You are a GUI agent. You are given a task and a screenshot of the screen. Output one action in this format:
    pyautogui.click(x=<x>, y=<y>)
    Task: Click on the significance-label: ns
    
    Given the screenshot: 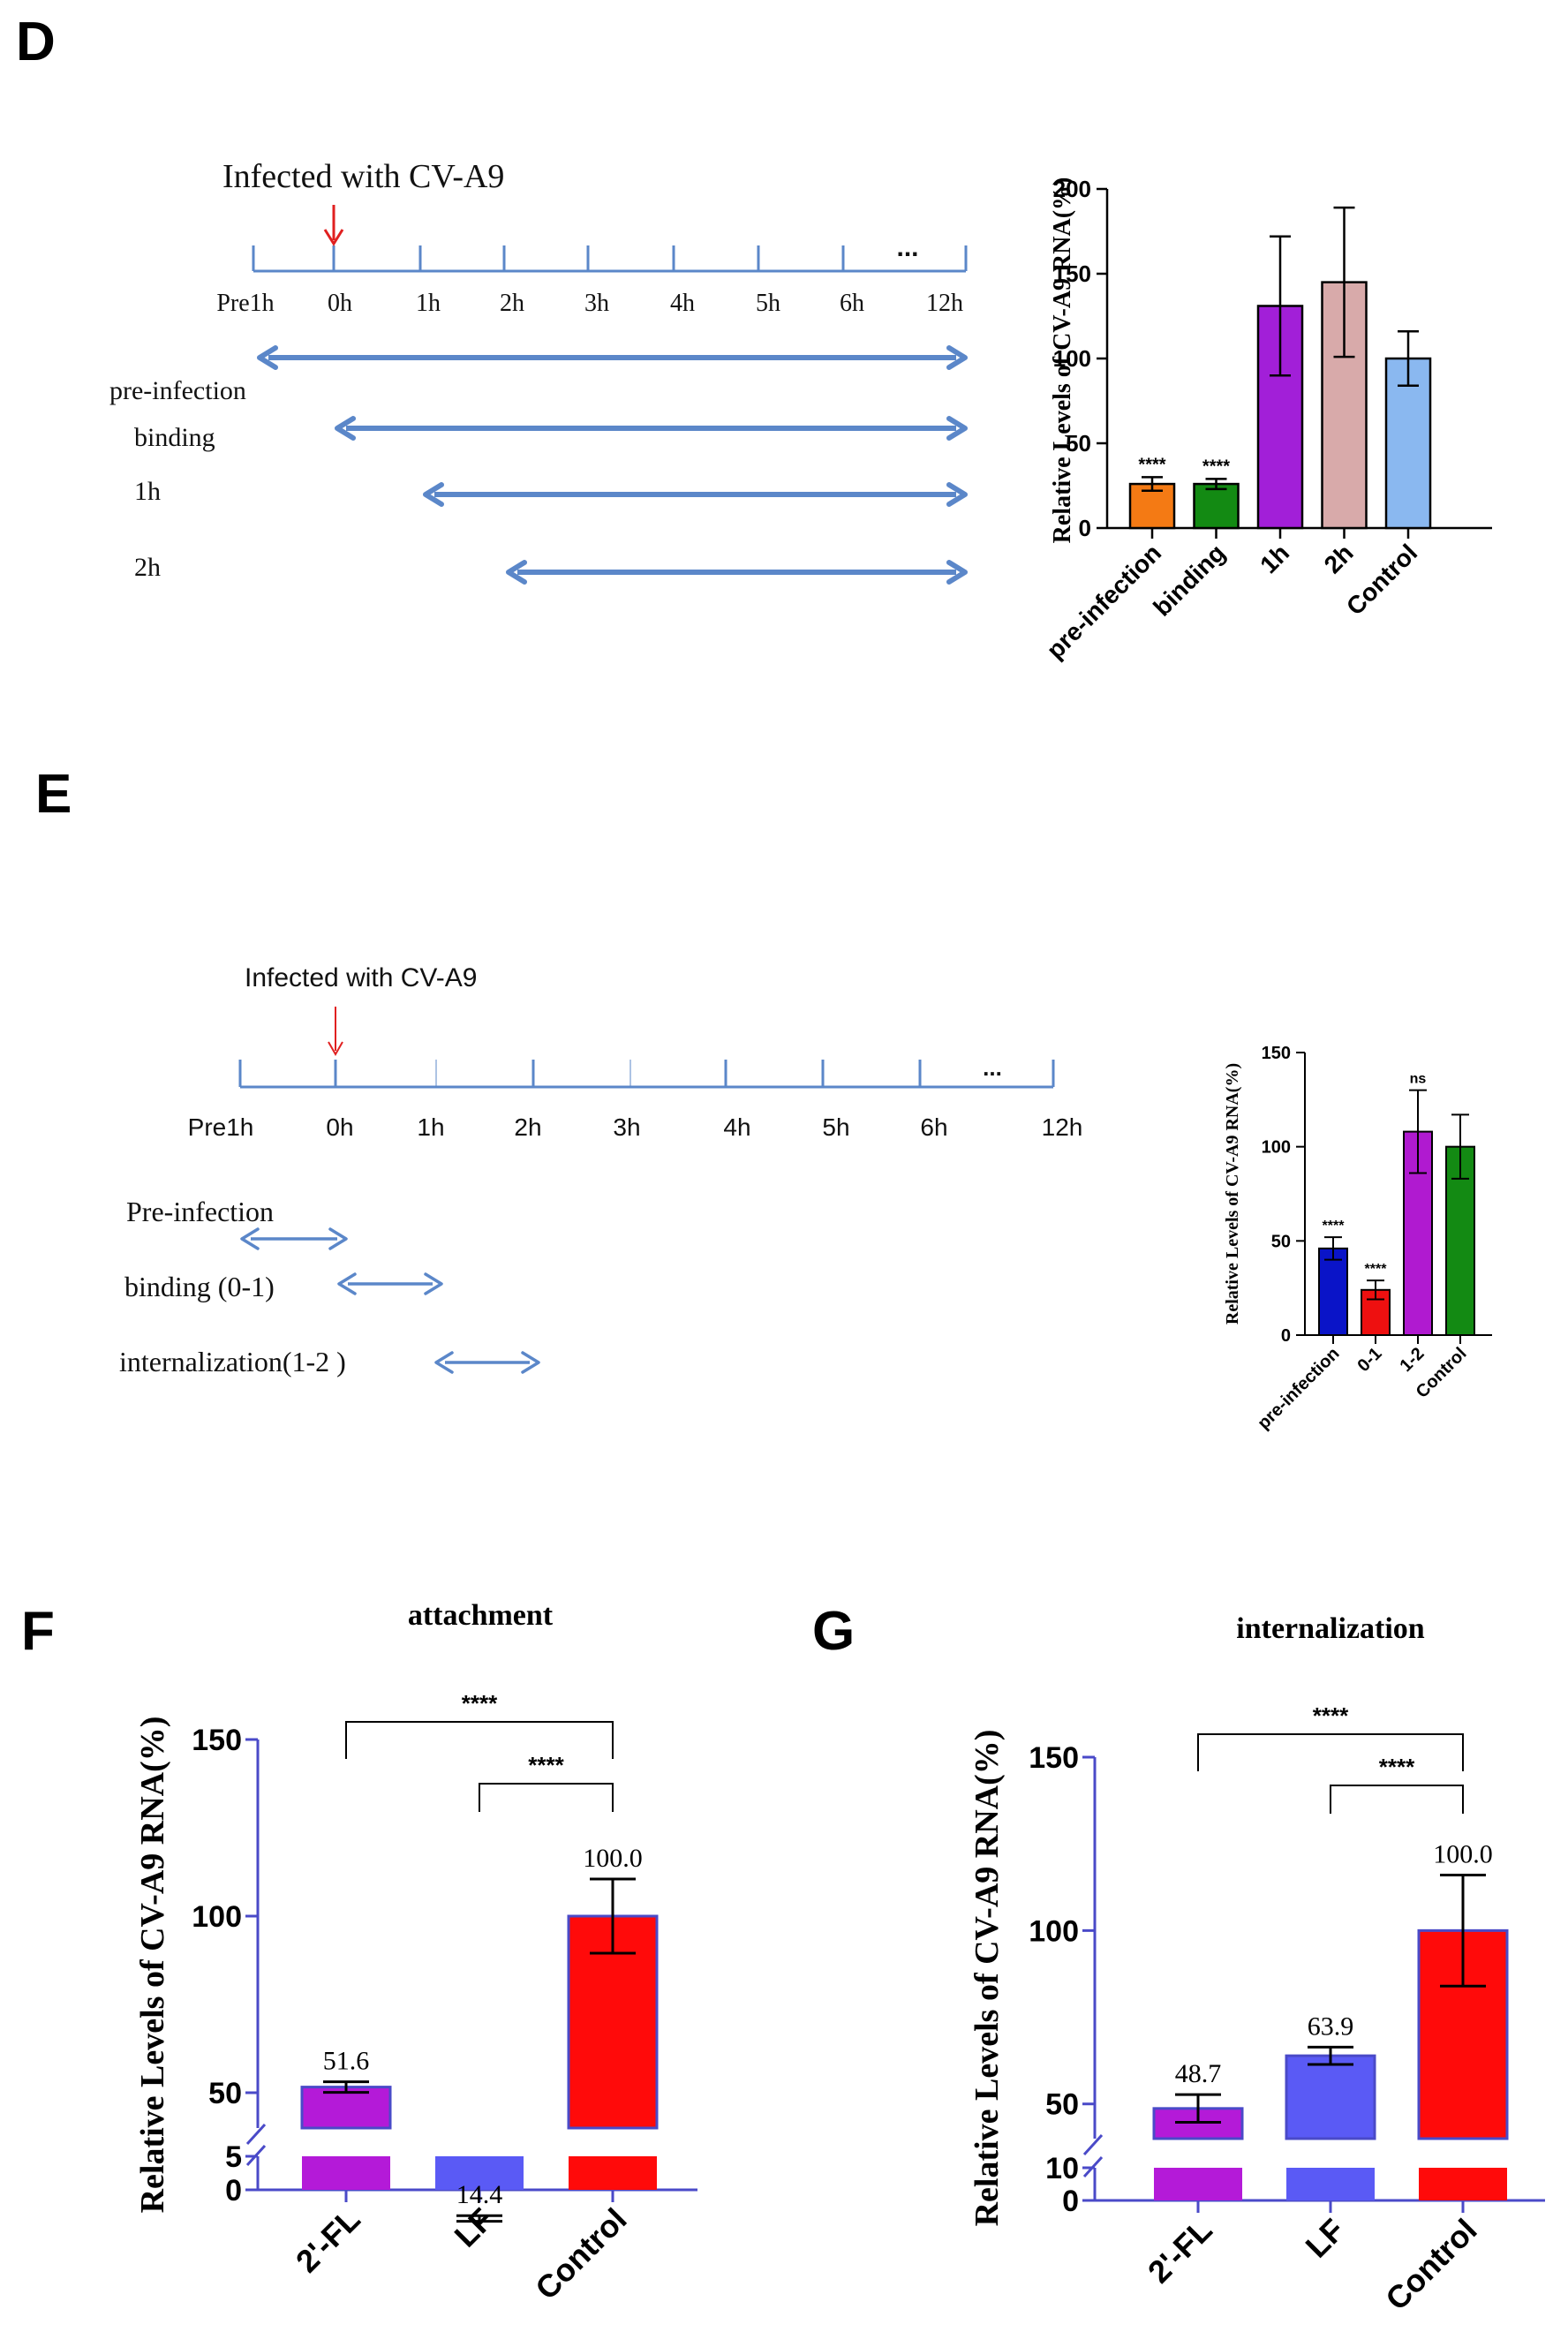 What is the action you would take?
    pyautogui.click(x=1418, y=1079)
    